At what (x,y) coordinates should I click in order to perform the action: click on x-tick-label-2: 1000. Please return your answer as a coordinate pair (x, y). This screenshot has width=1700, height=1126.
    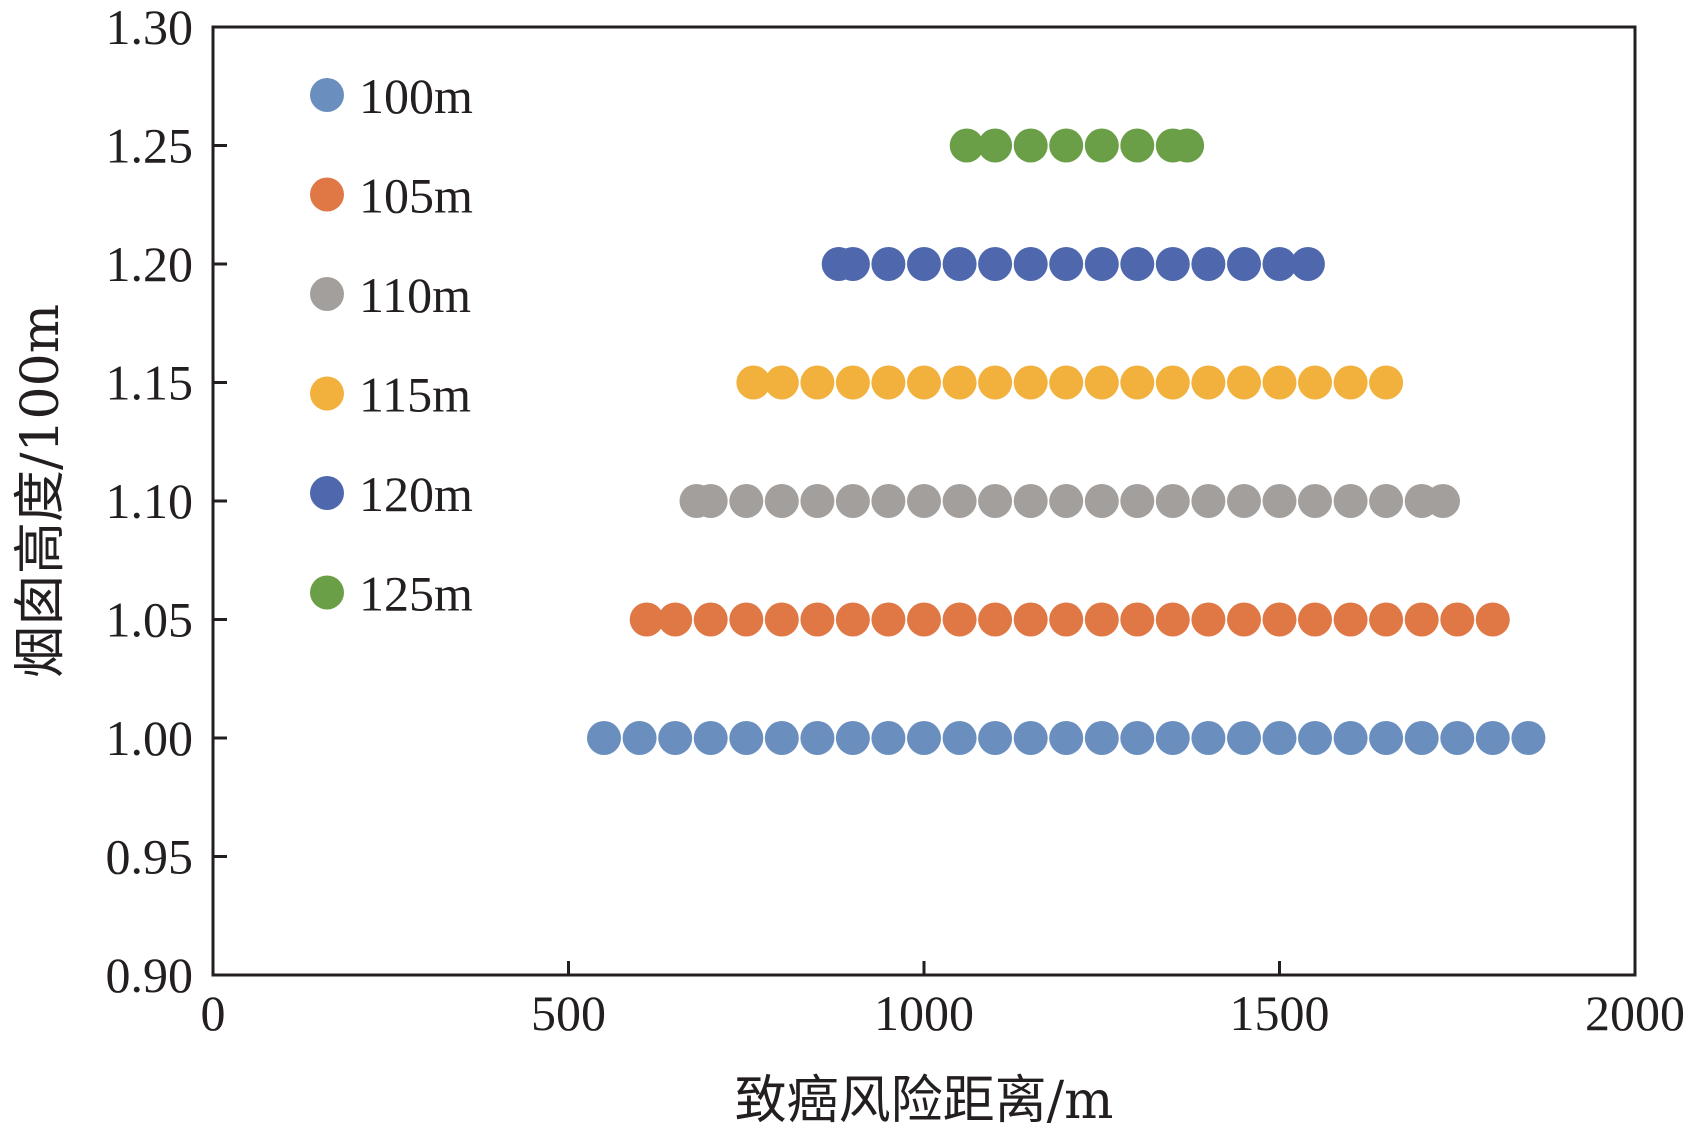
    Looking at the image, I should click on (924, 1013).